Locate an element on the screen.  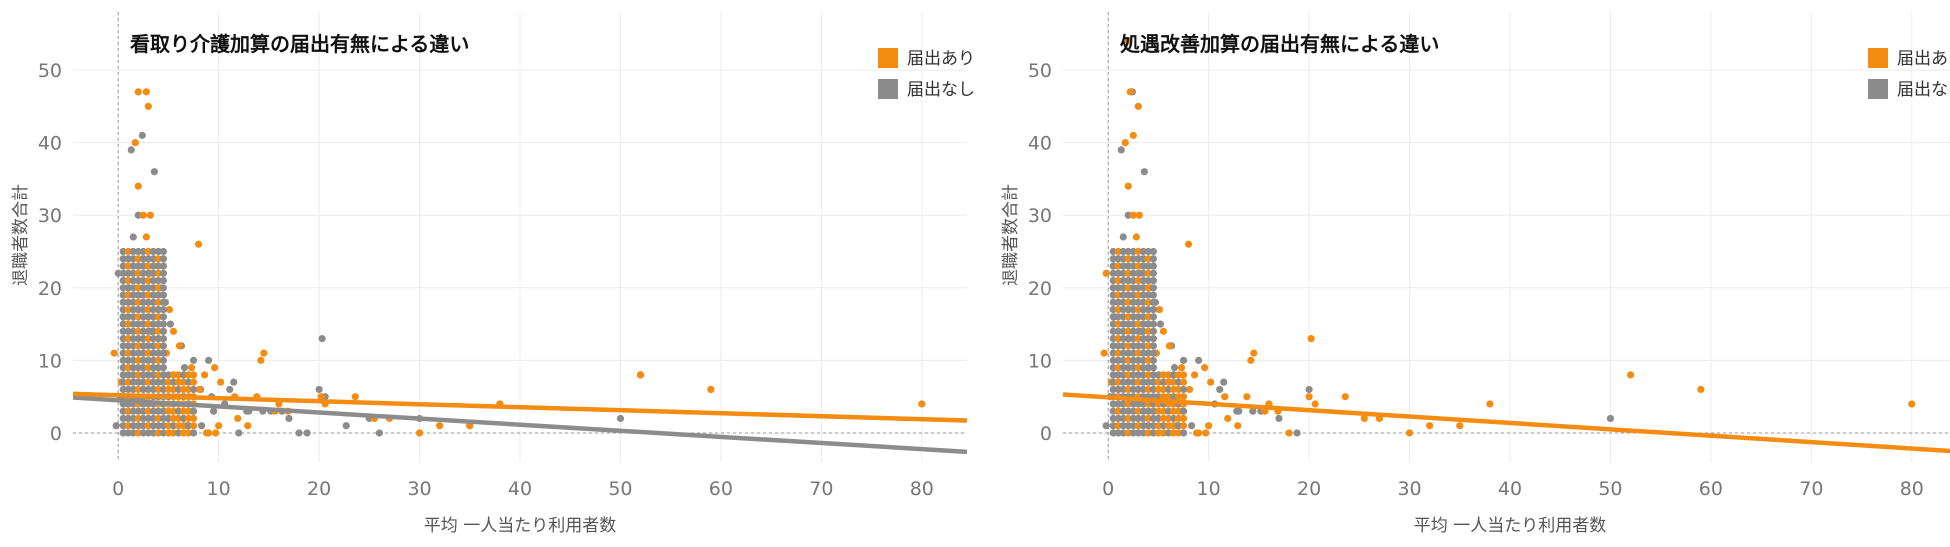
x-tick-label: 50 is located at coordinates (620, 489).